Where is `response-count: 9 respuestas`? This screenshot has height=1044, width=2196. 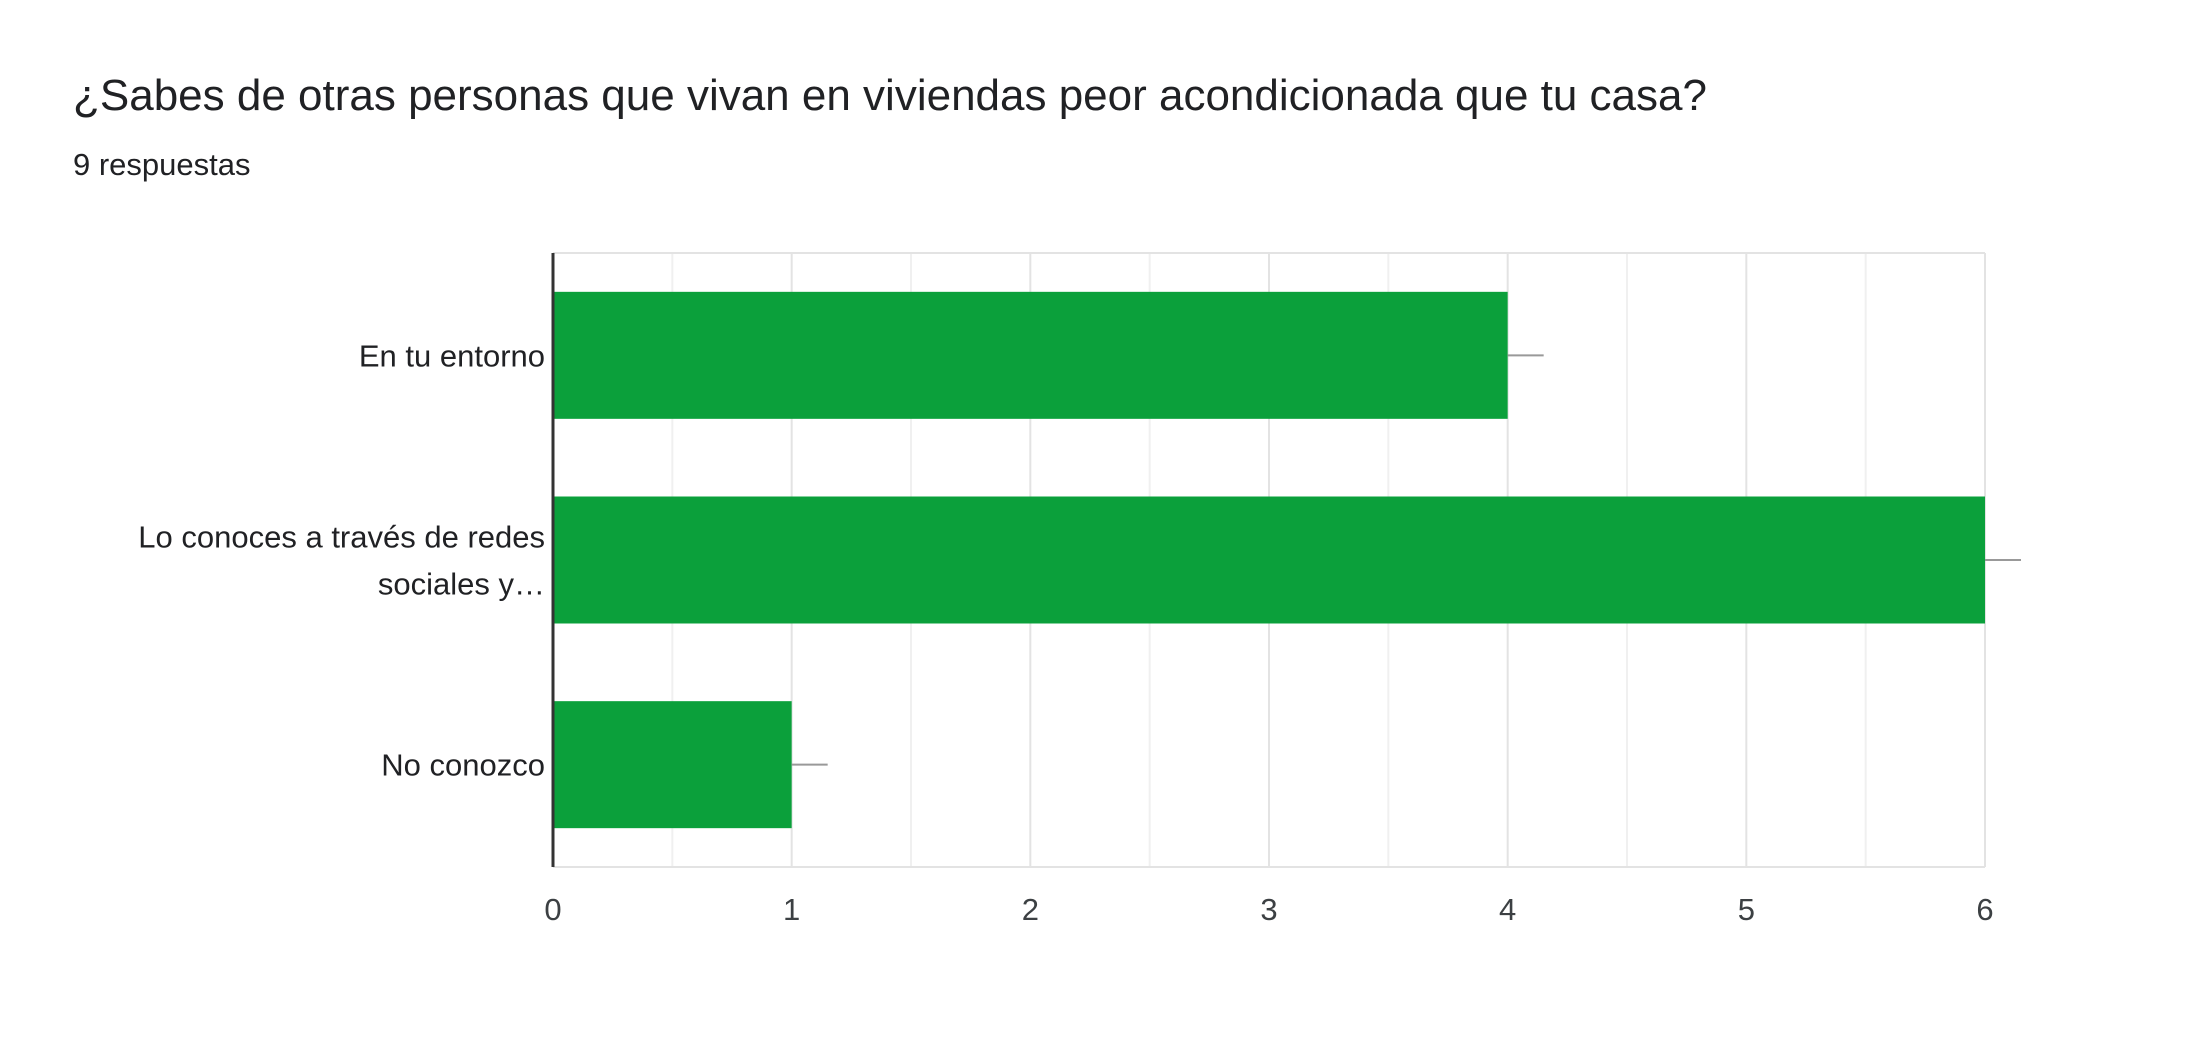
response-count: 9 respuestas is located at coordinates (162, 164).